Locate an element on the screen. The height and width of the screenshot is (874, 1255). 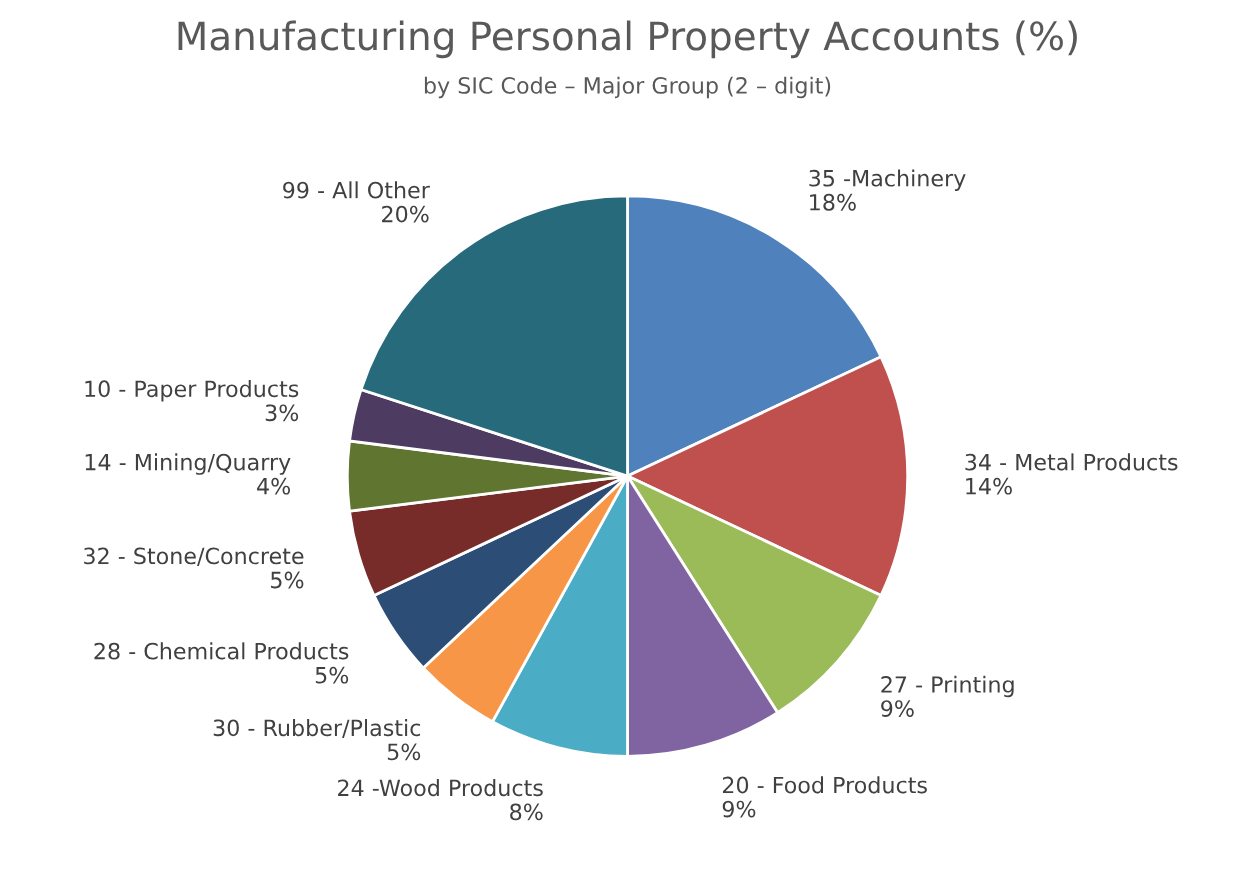
slice-label: 32 - Stone/Concrete is located at coordinates (194, 557).